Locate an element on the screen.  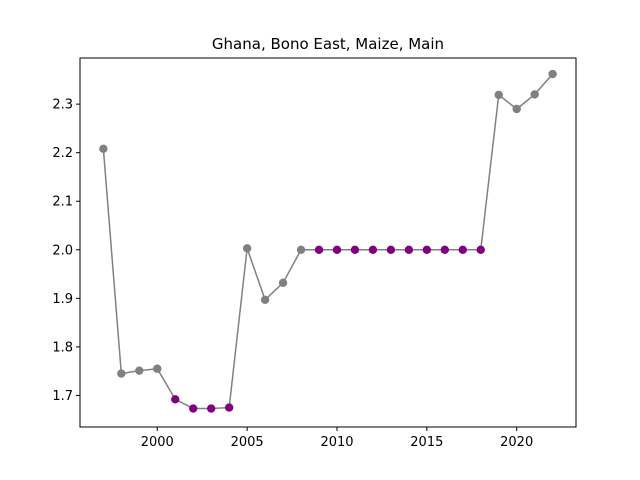
x-tick-label: 2020 is located at coordinates (516, 442).